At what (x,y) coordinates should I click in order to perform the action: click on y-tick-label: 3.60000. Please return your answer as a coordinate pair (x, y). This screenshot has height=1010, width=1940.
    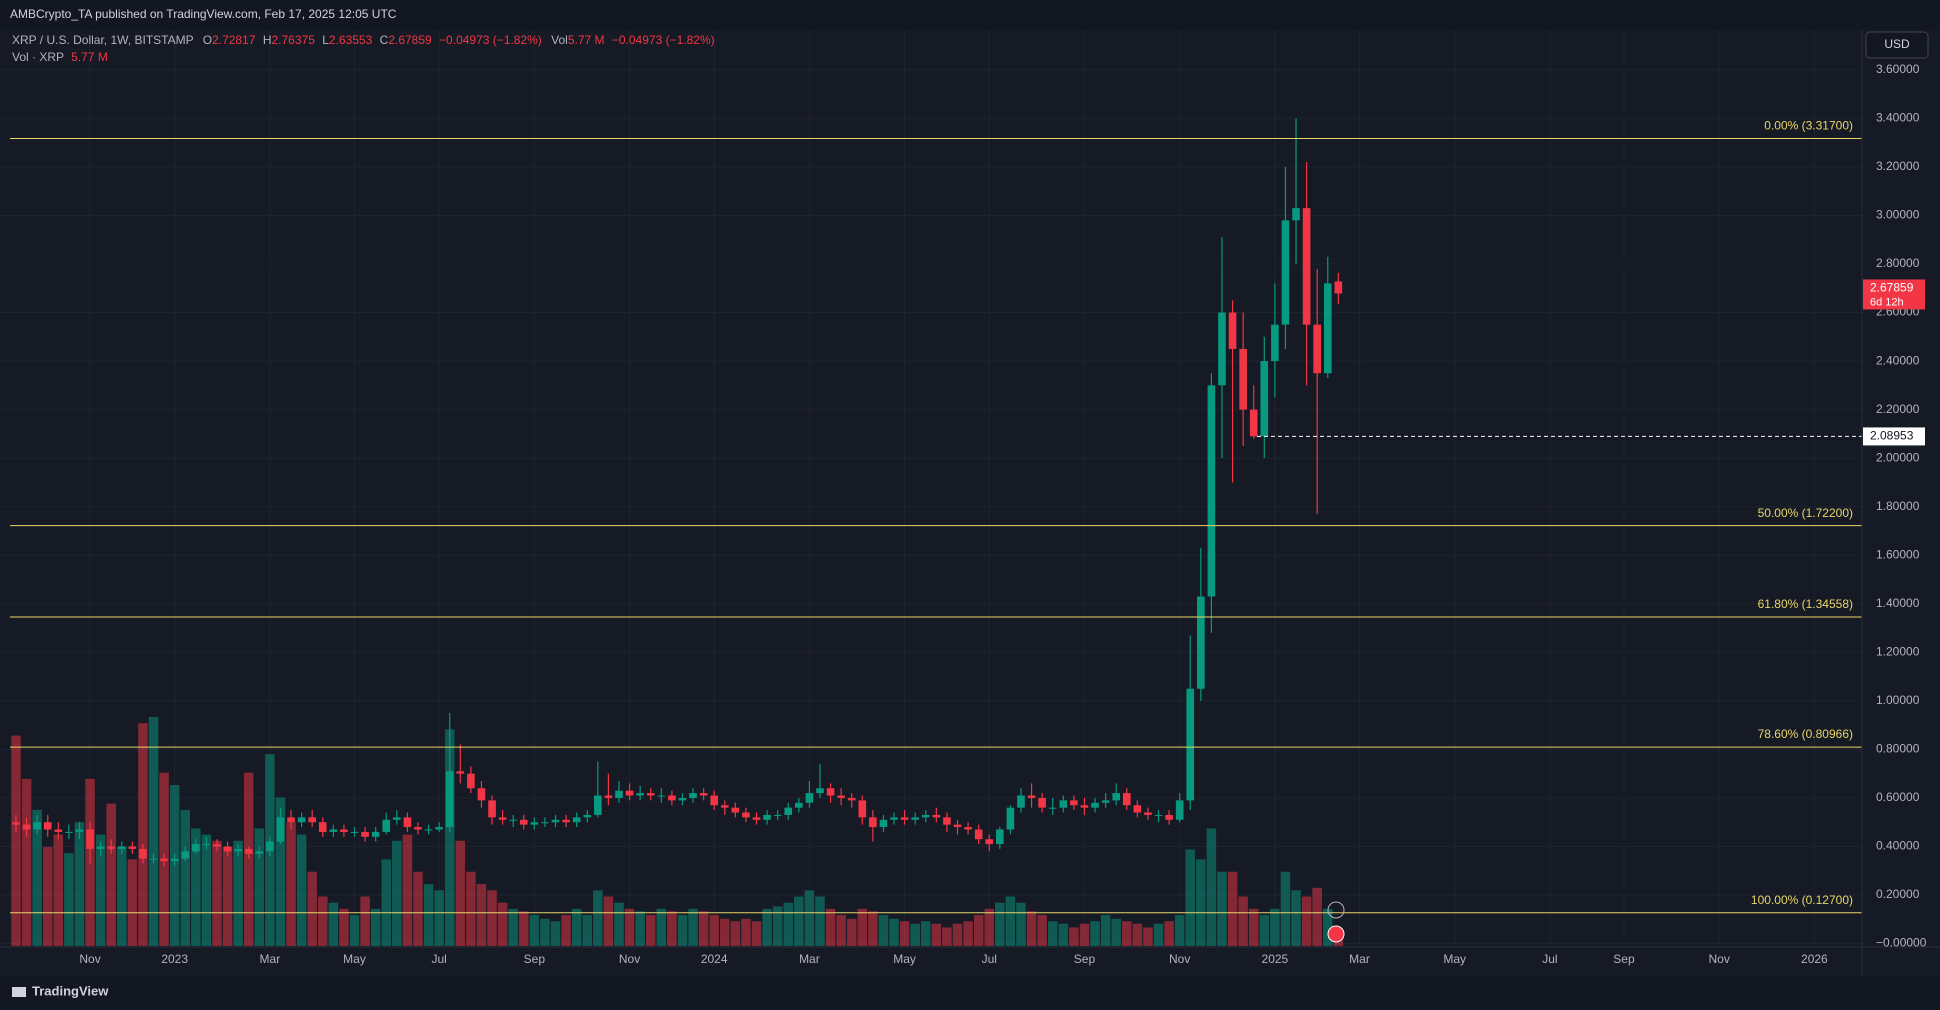
    Looking at the image, I should click on (1898, 69).